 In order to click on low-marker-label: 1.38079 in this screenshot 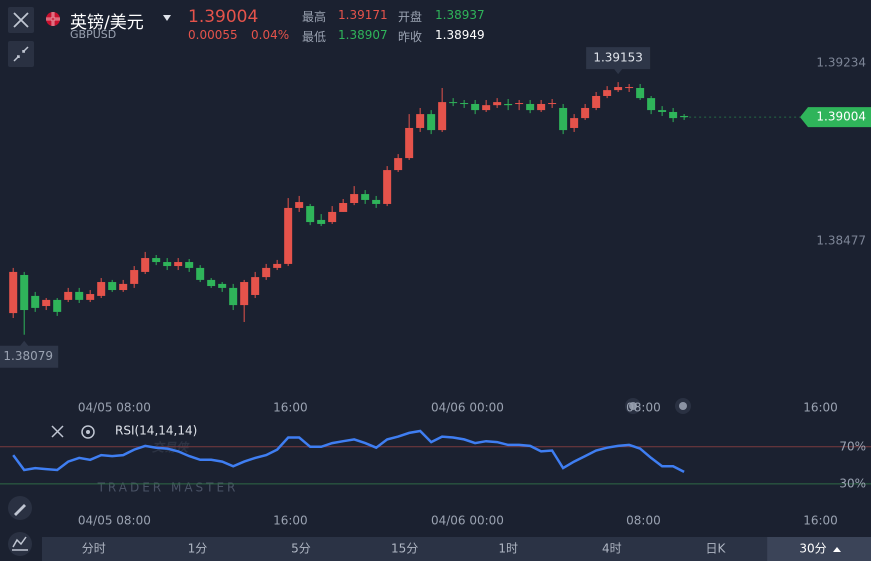, I will do `click(28, 356)`.